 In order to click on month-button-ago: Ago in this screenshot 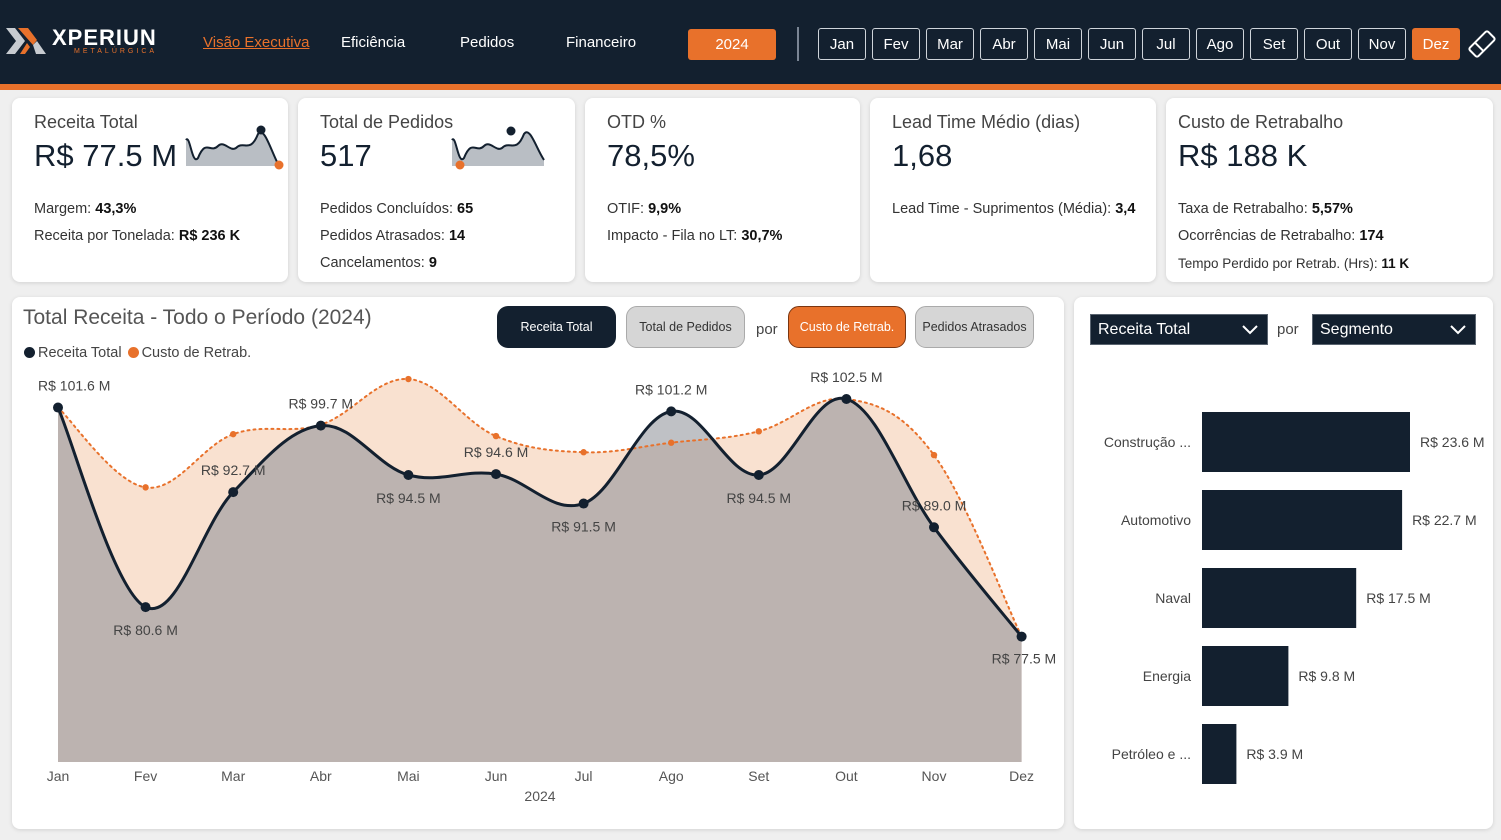, I will do `click(1220, 44)`.